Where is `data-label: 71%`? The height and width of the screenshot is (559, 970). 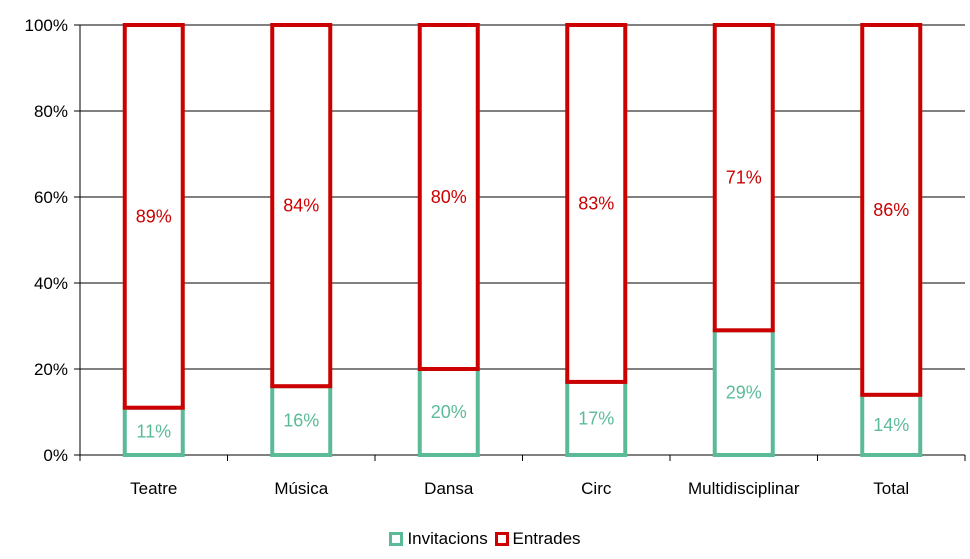
data-label: 71% is located at coordinates (744, 178).